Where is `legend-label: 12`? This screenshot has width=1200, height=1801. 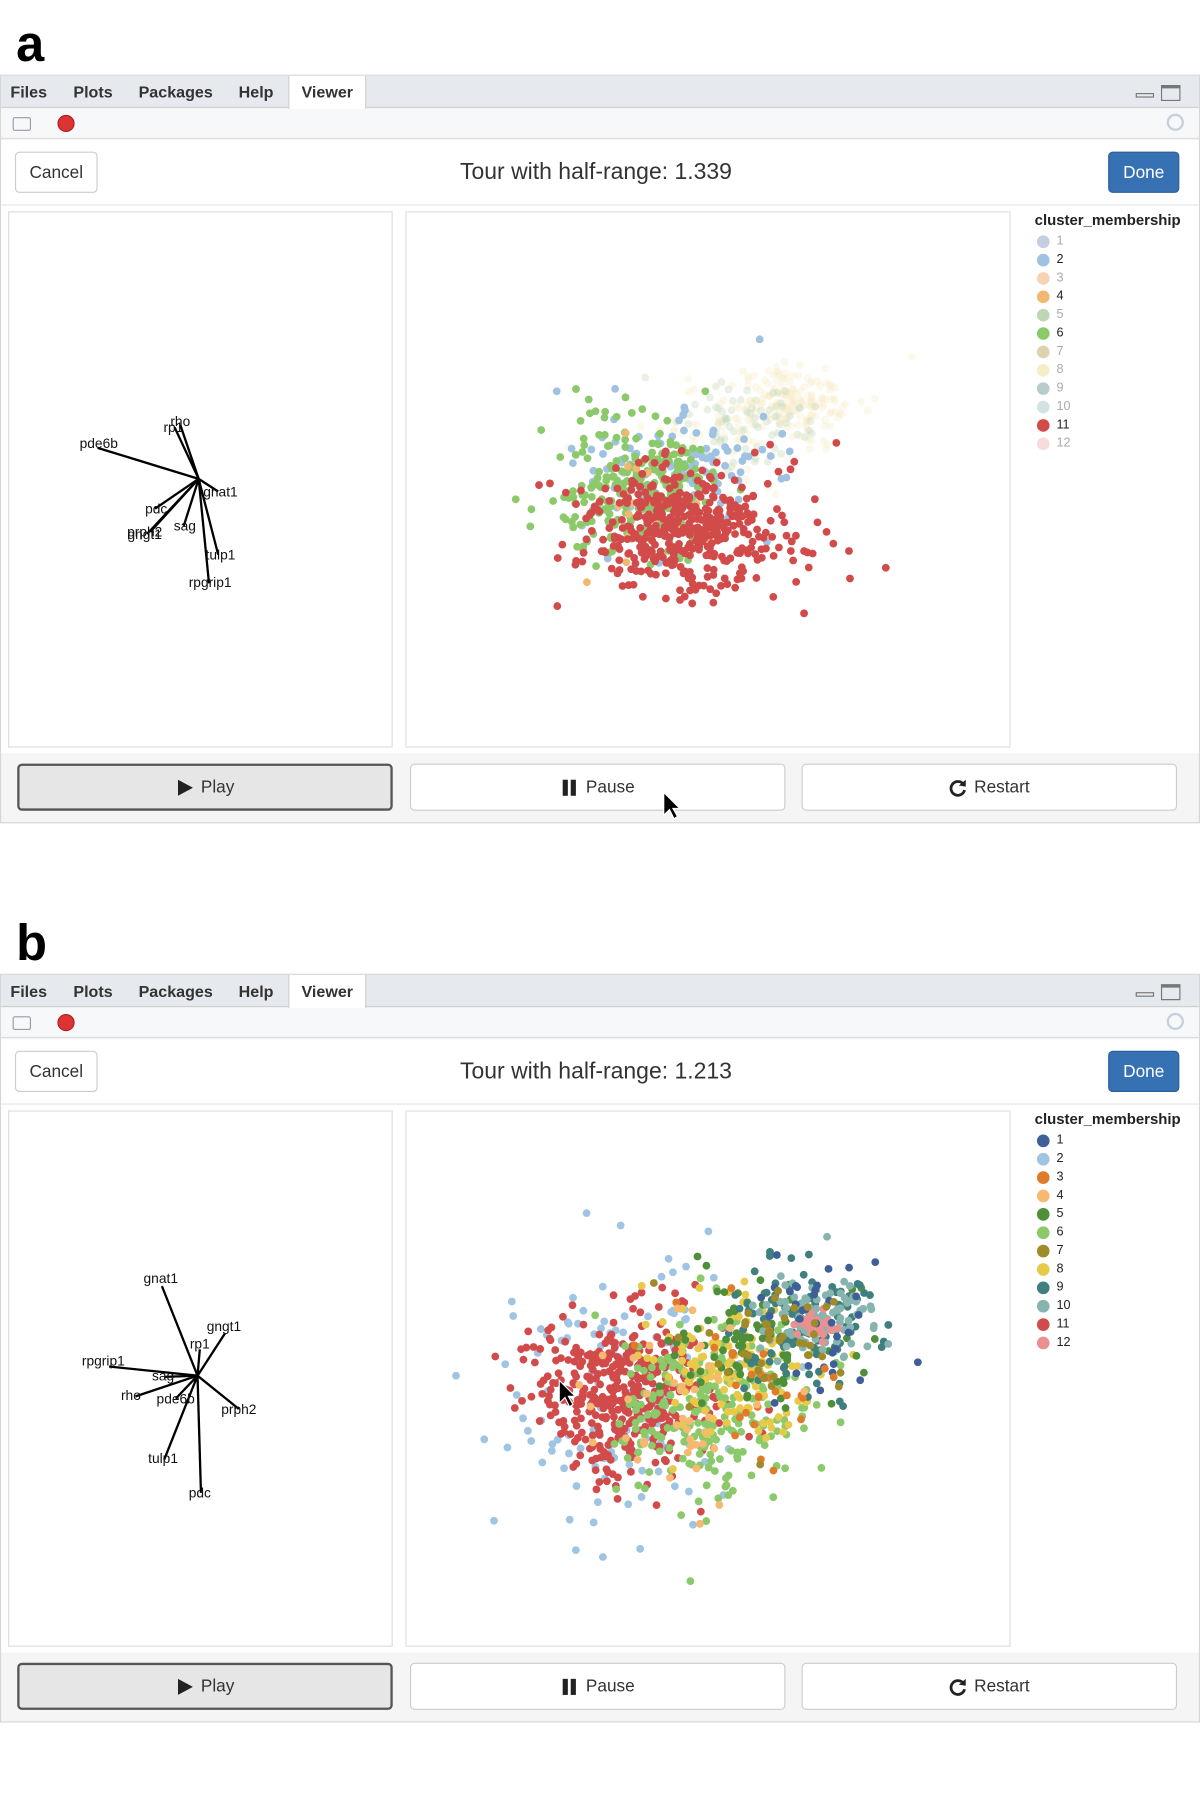
legend-label: 12 is located at coordinates (1063, 443).